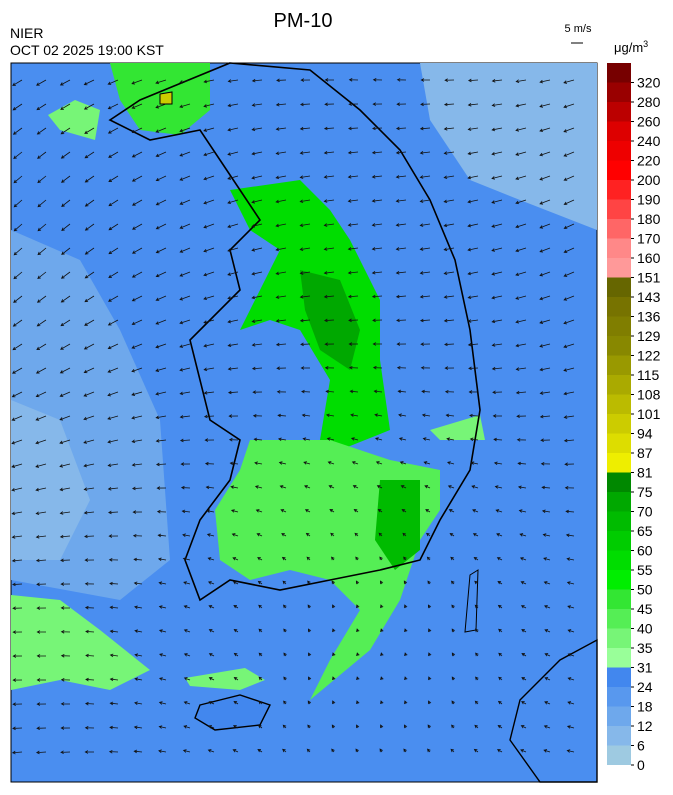 The height and width of the screenshot is (795, 673). Describe the element at coordinates (649, 219) in the screenshot. I see `colorbar-label: 180` at that location.